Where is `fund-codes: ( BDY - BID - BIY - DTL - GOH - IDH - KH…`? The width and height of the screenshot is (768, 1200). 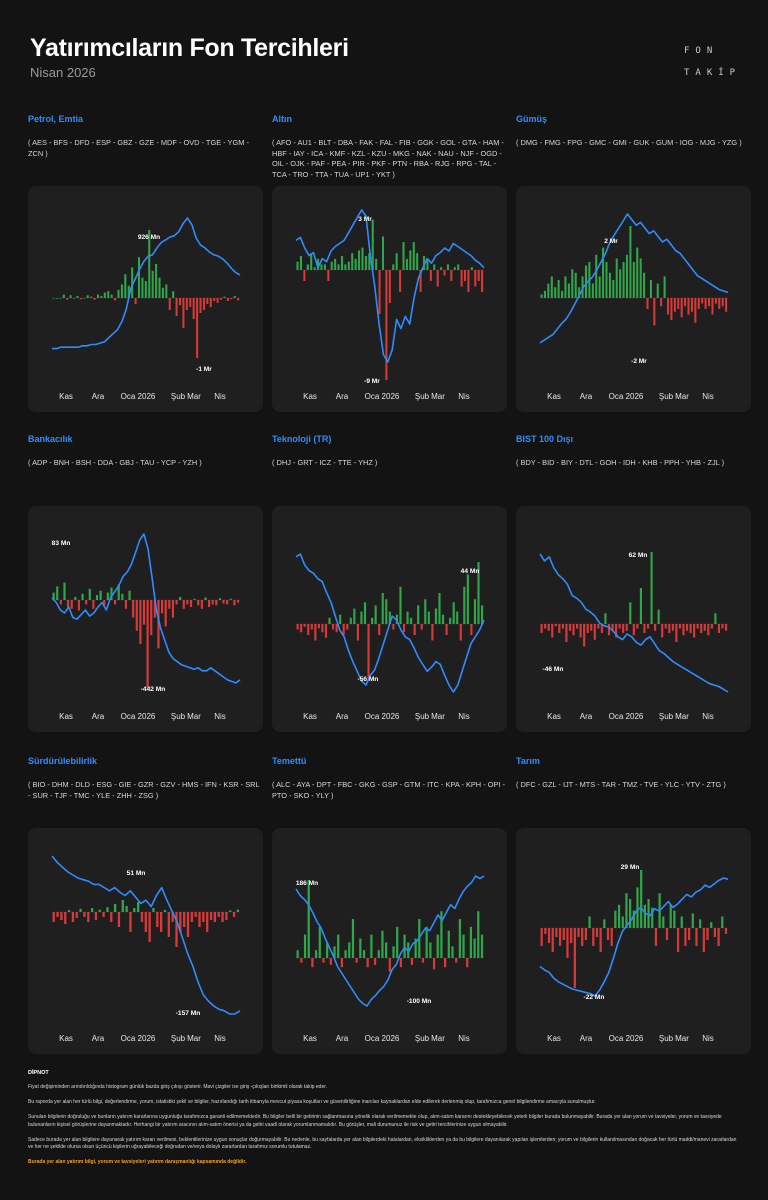
fund-codes: ( BDY - BID - BIY - DTL - GOH - IDH - KH… is located at coordinates (620, 462).